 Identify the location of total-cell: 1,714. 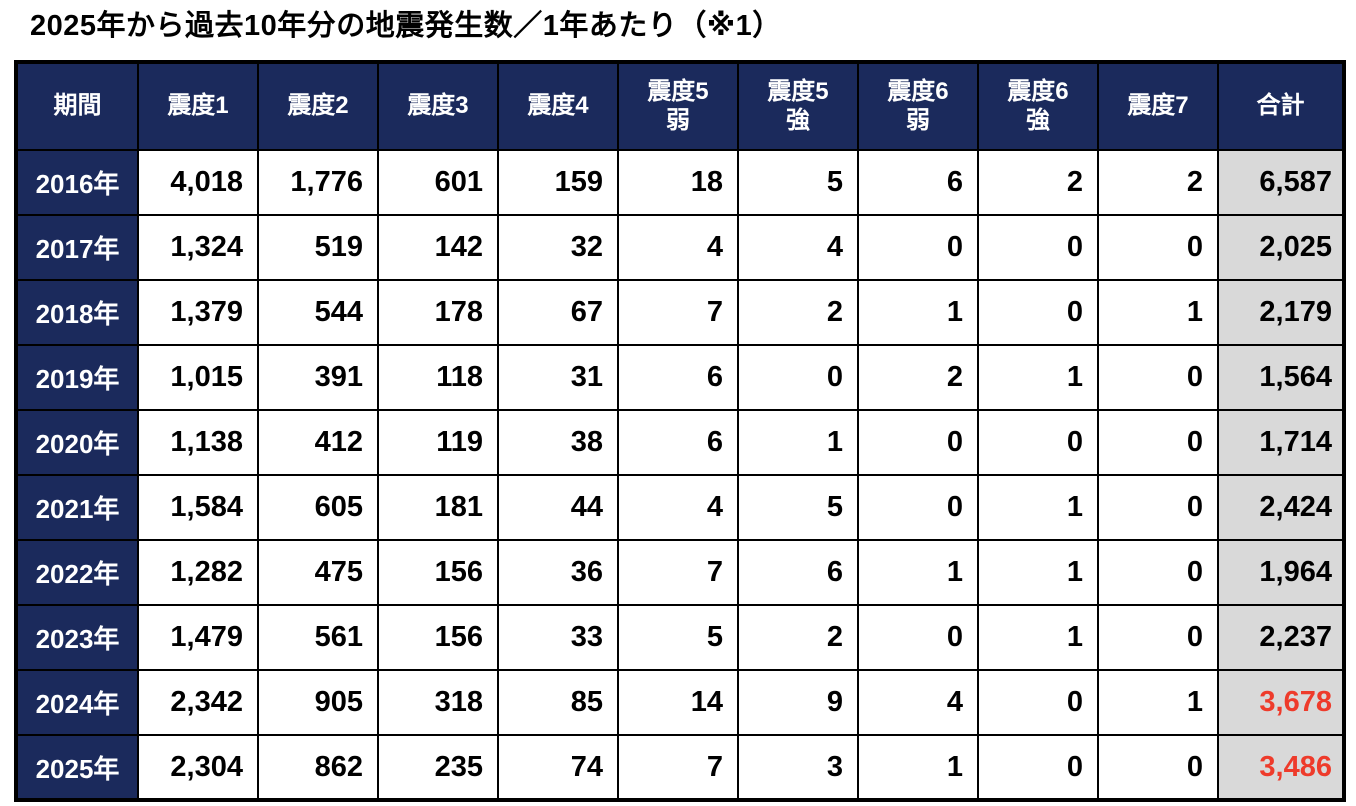
(1281, 442).